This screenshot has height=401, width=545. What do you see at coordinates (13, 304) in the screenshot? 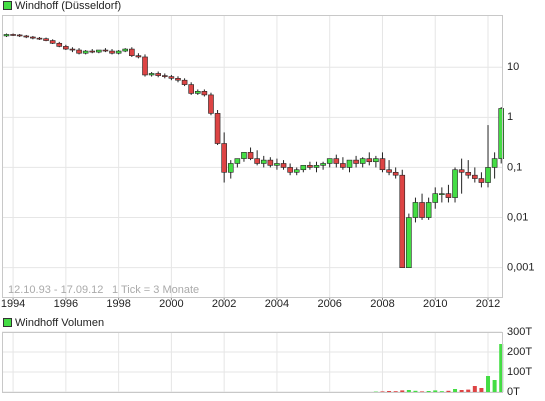
I see `x-tick-label: 1994` at bounding box center [13, 304].